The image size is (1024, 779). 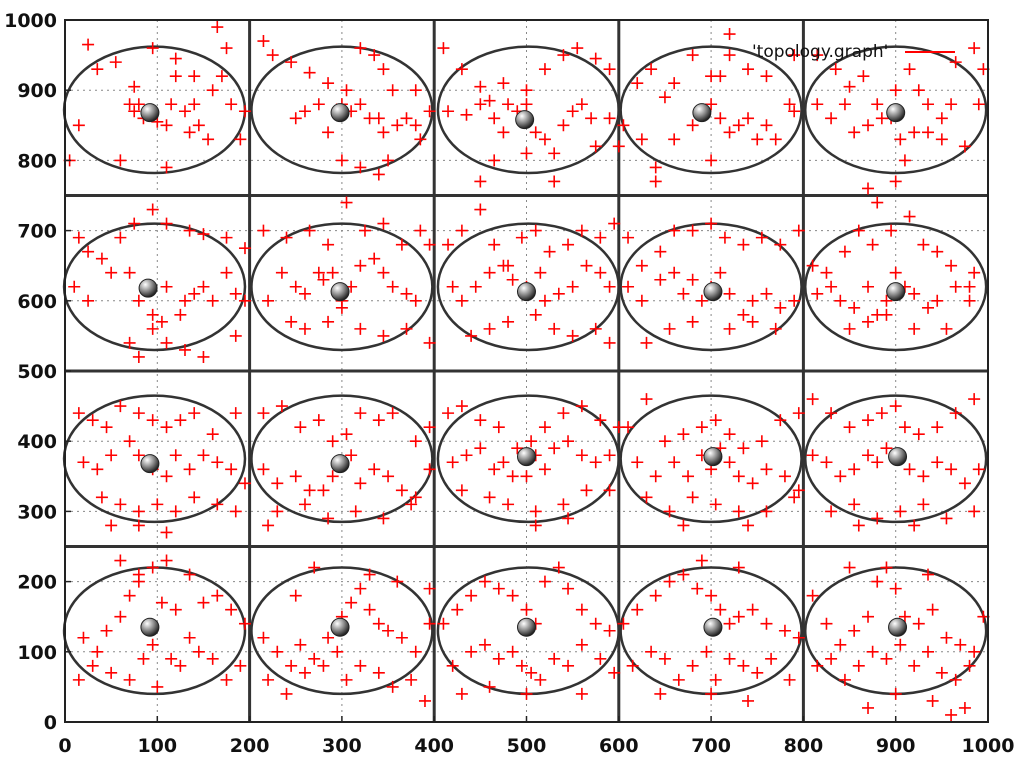 What do you see at coordinates (804, 746) in the screenshot?
I see `x-tick-label: 800` at bounding box center [804, 746].